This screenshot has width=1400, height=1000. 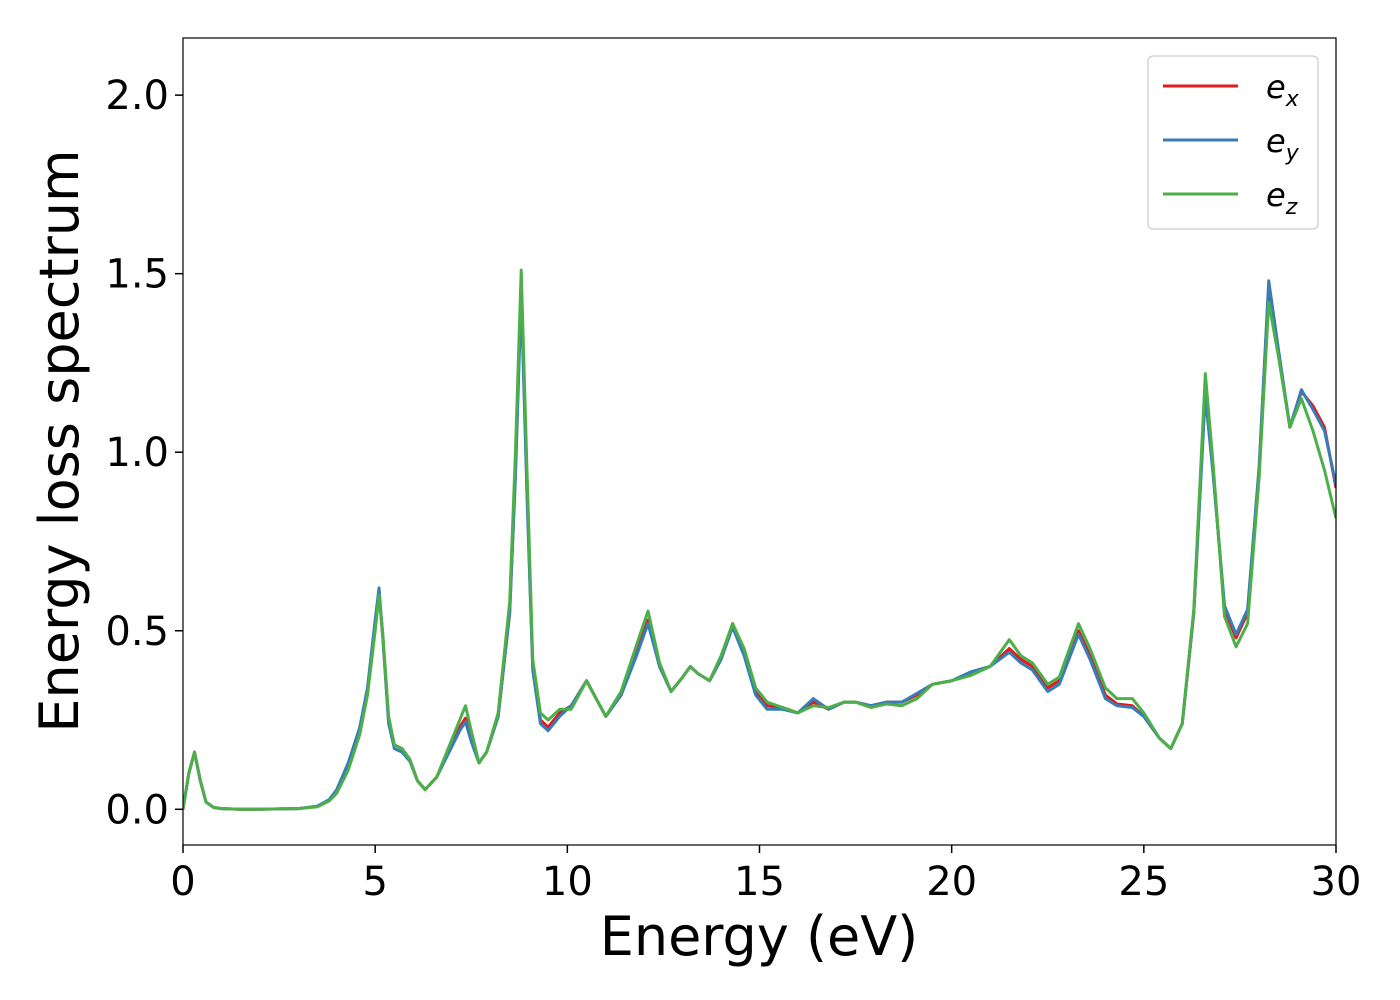 What do you see at coordinates (1283, 90) in the screenshot?
I see `legend-label: ex` at bounding box center [1283, 90].